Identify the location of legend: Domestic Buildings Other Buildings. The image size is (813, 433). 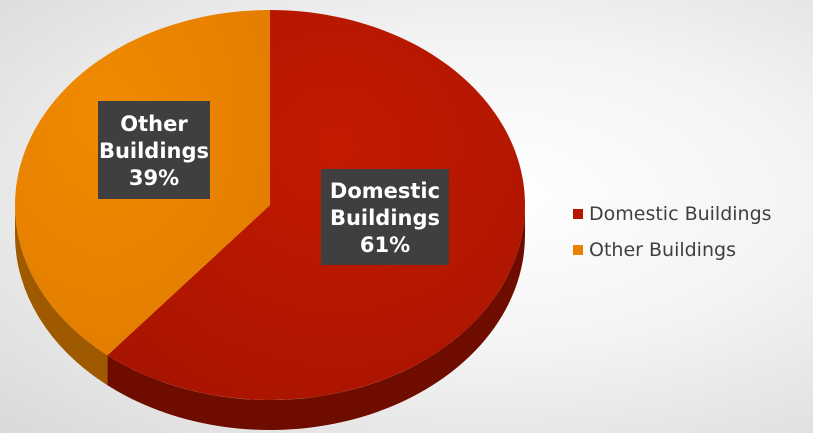
(672, 232).